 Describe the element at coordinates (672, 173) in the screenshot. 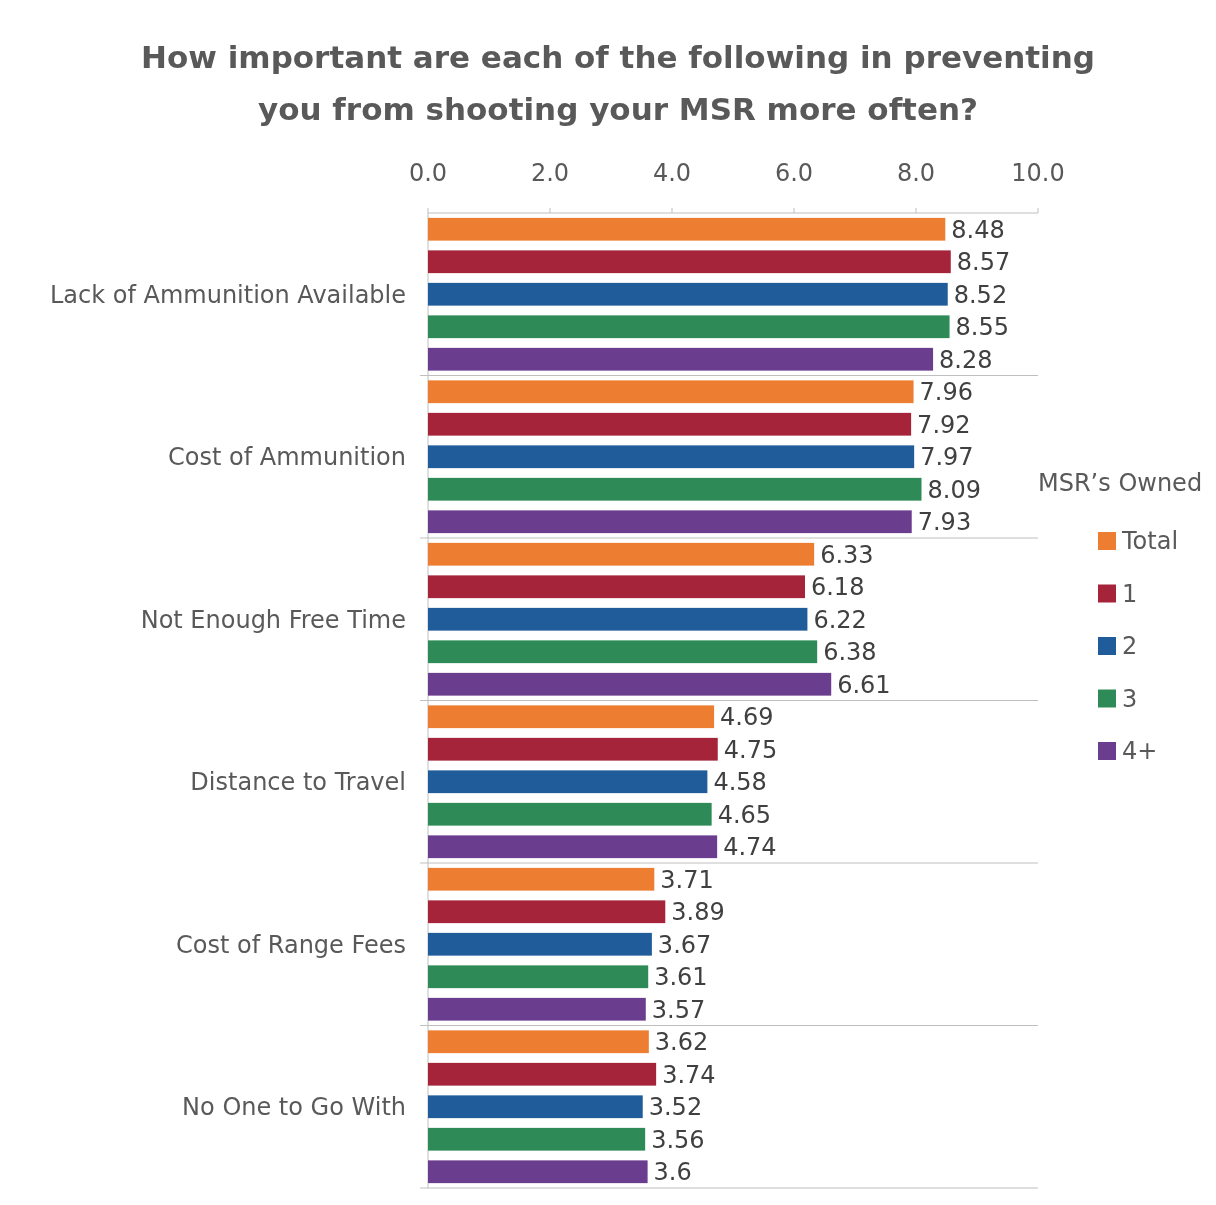

I see `x-tick-label: 4.0` at that location.